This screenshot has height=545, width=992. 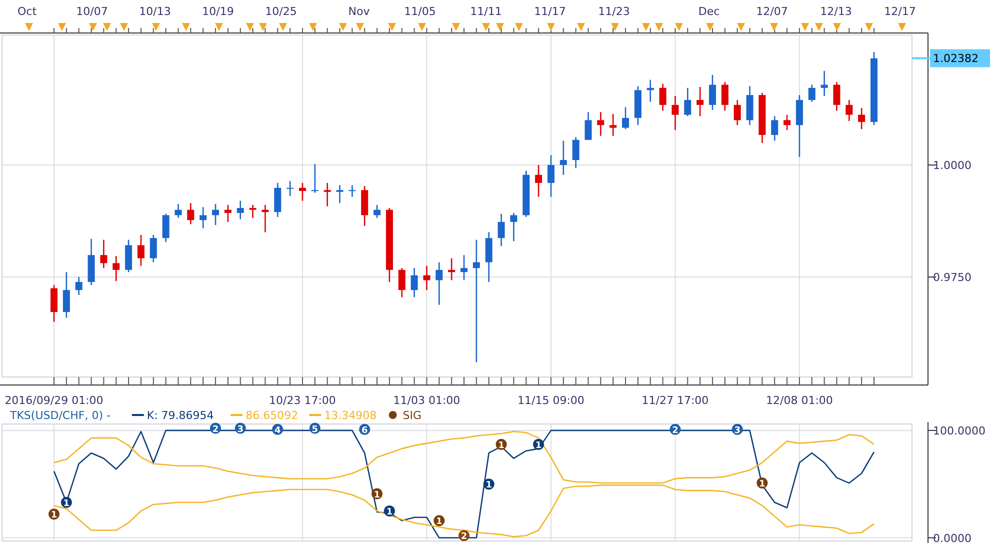 I want to click on text: 11/23, so click(x=614, y=11).